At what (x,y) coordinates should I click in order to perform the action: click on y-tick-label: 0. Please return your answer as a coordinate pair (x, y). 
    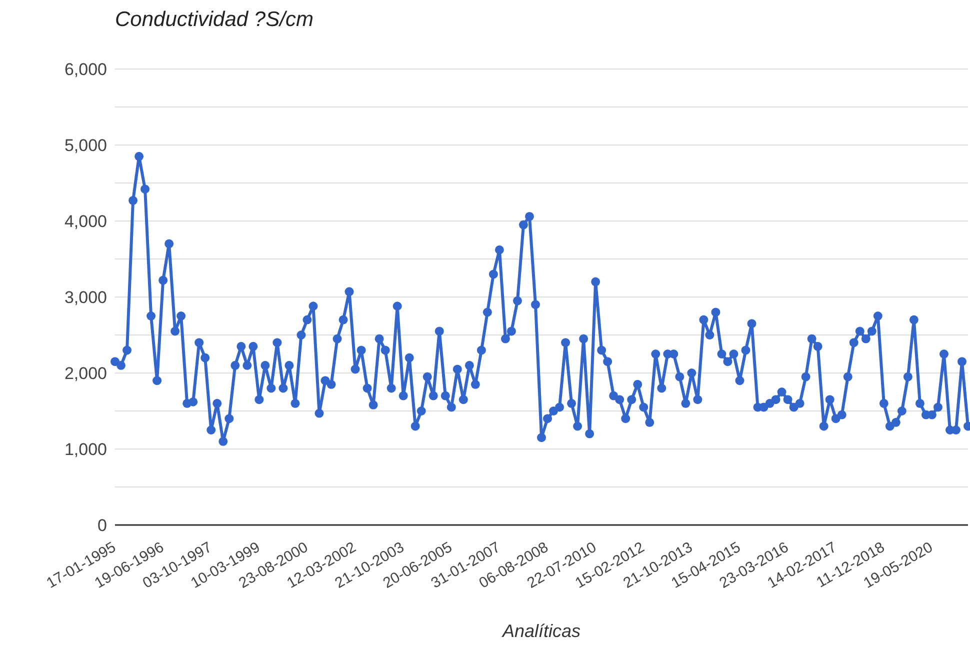
    Looking at the image, I should click on (102, 526).